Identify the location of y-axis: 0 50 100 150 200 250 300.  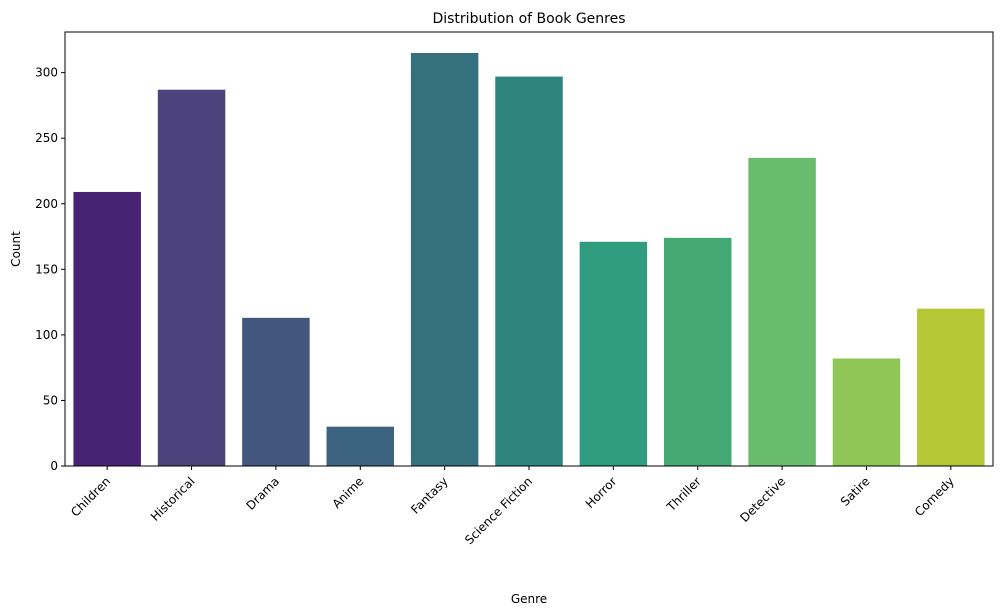
(50, 269).